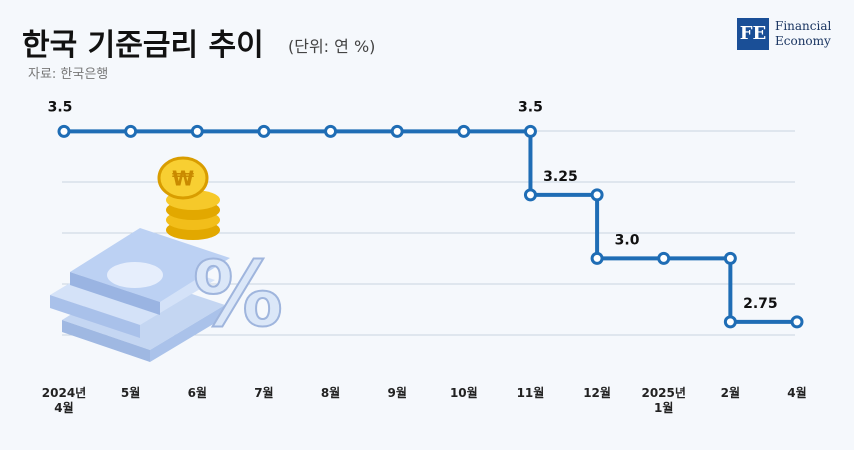 Image resolution: width=854 pixels, height=450 pixels. Describe the element at coordinates (143, 45) in the screenshot. I see `chart-title: 한국 기준금리 추이` at that location.